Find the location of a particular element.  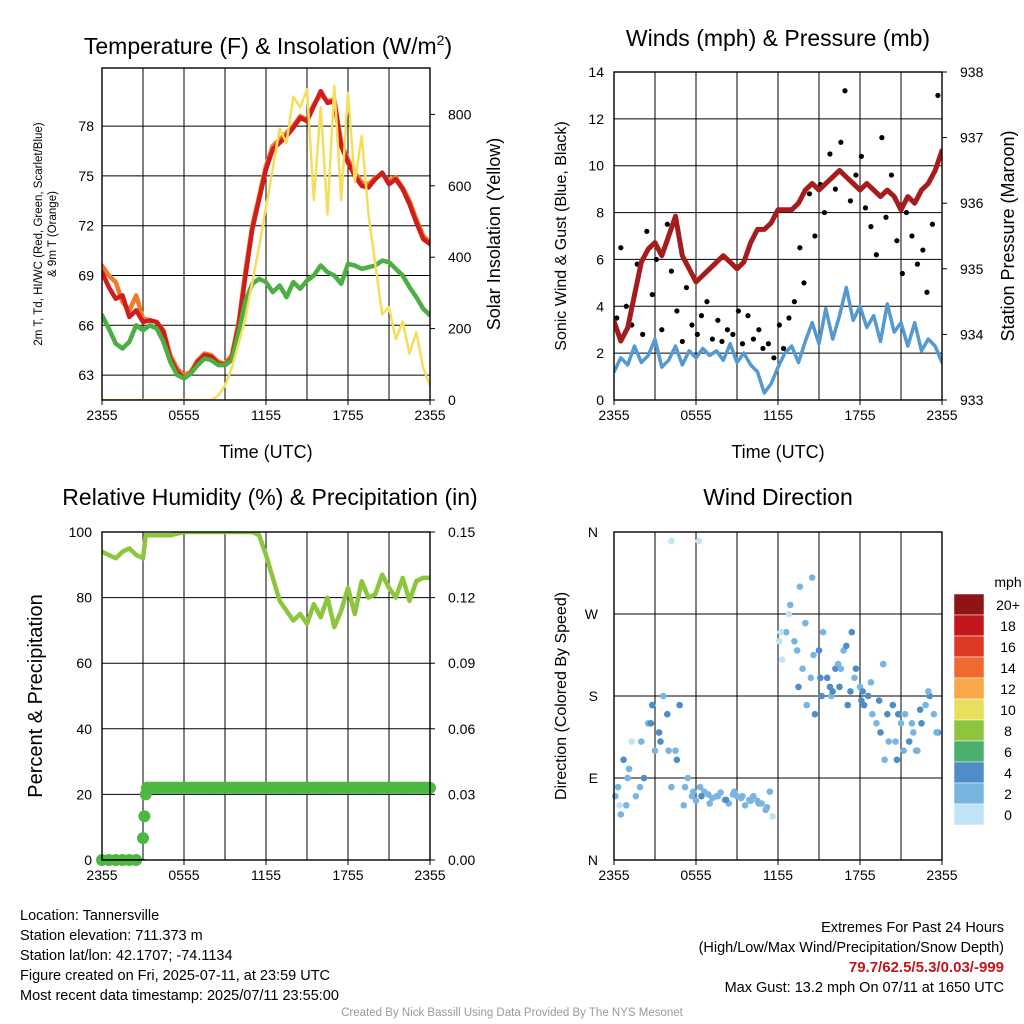

precip-point is located at coordinates (143, 838).